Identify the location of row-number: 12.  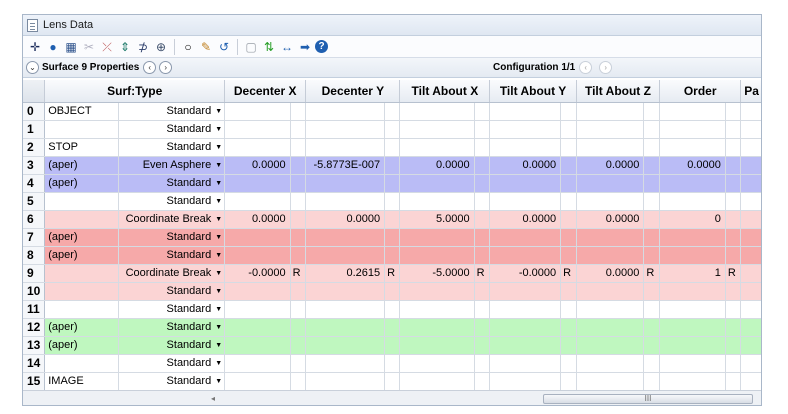
(34, 327).